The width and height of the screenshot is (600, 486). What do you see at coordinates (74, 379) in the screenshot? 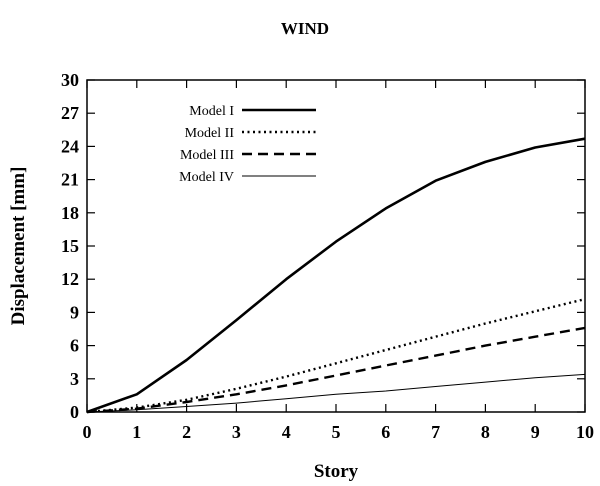
I see `y-tick-label: 3` at bounding box center [74, 379].